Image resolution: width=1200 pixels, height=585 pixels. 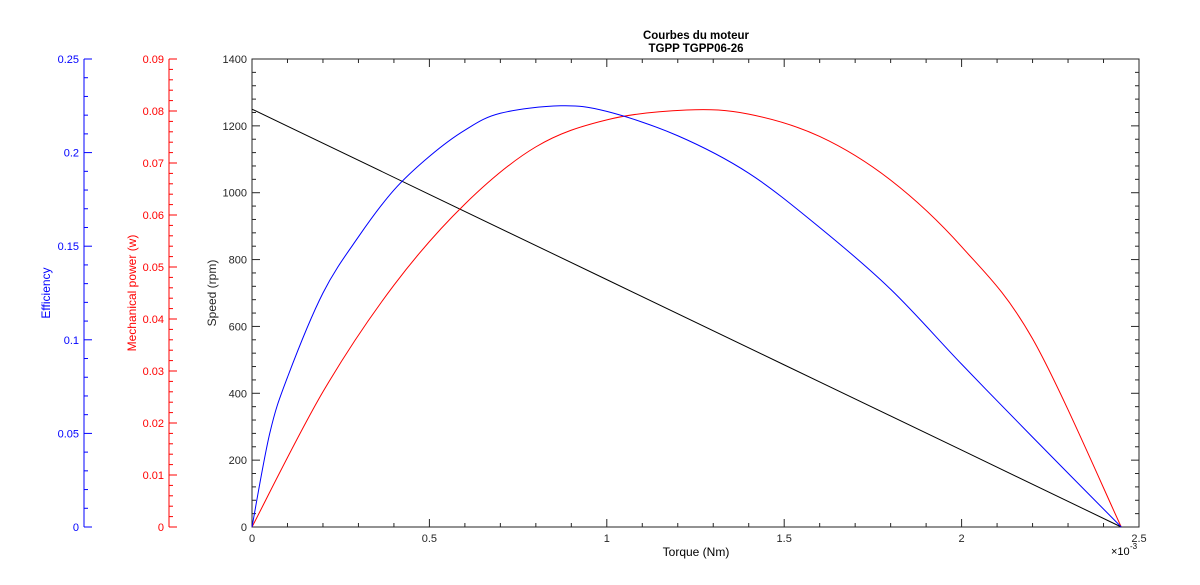 I want to click on x-axis-label: Torque (Nm), so click(x=696, y=552).